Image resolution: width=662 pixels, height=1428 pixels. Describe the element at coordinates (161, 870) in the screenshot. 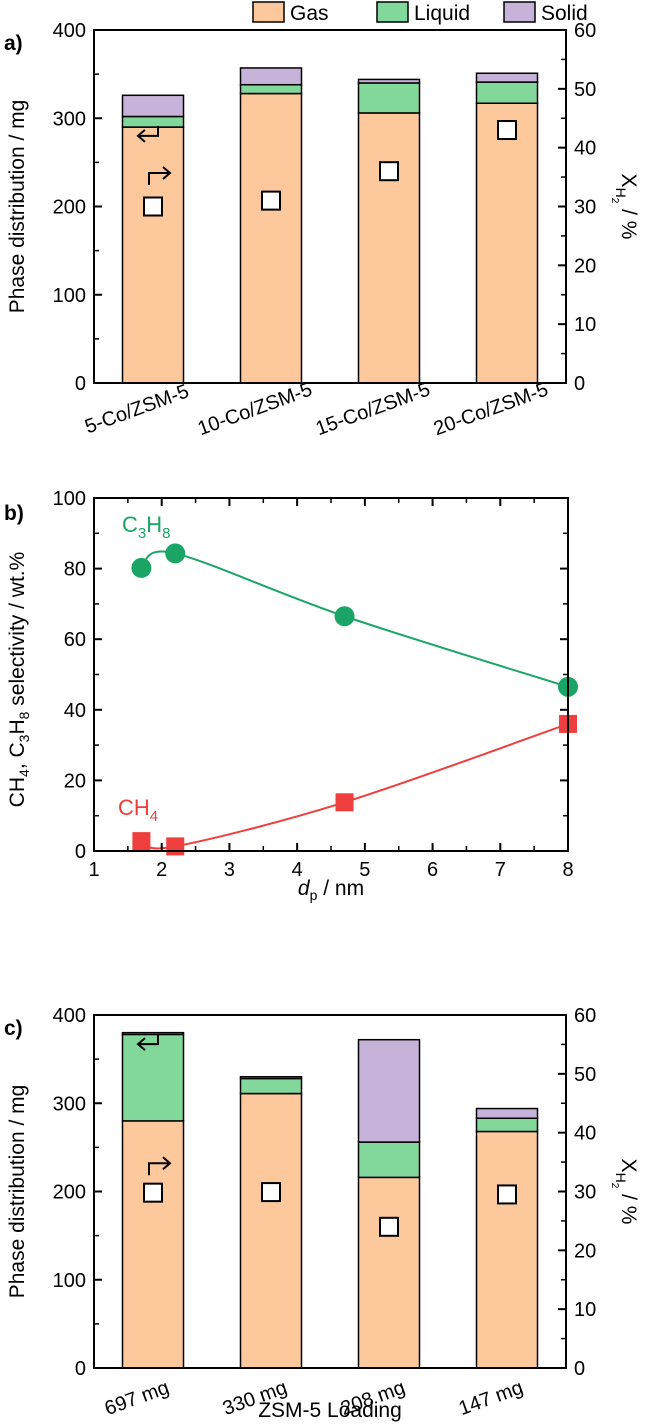

I see `x-tick-label: 2` at that location.